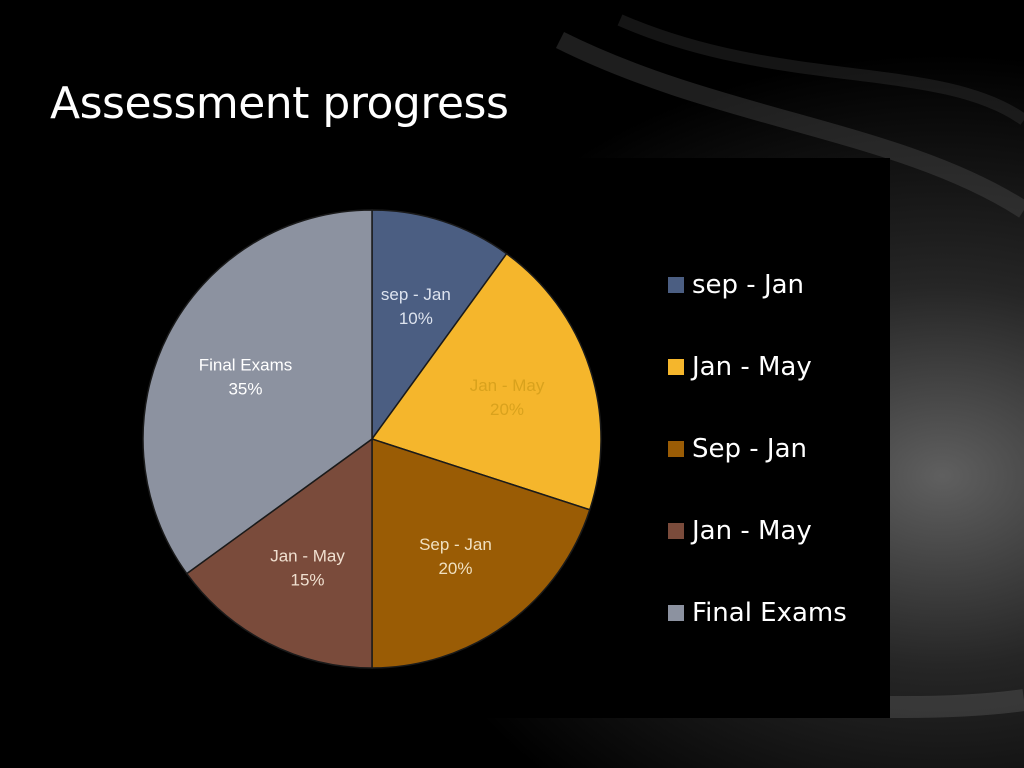 The height and width of the screenshot is (768, 1024). Describe the element at coordinates (455, 544) in the screenshot. I see `slice-label: Sep - Jan` at that location.